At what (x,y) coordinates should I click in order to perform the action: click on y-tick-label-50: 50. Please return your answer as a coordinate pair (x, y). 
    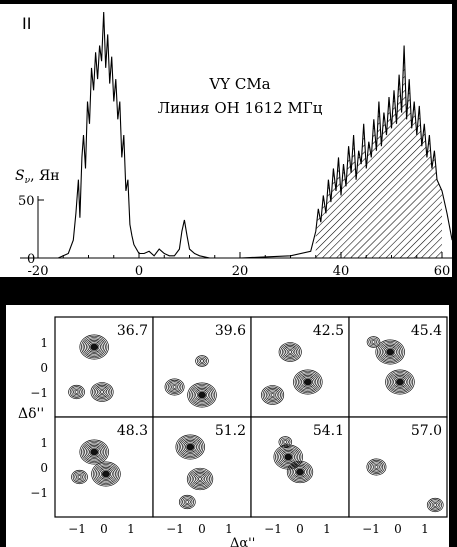
    Looking at the image, I should click on (26, 201).